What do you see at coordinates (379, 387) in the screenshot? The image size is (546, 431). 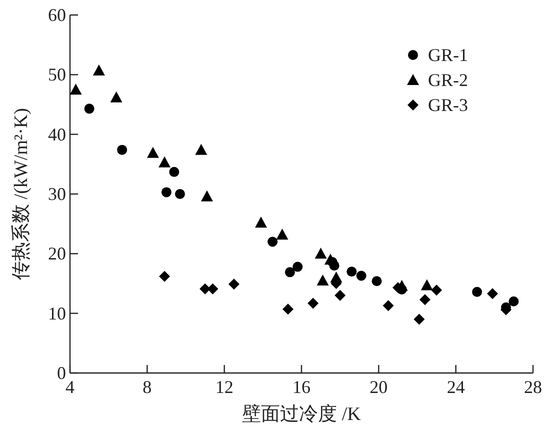 I see `x-tick-label: 20` at bounding box center [379, 387].